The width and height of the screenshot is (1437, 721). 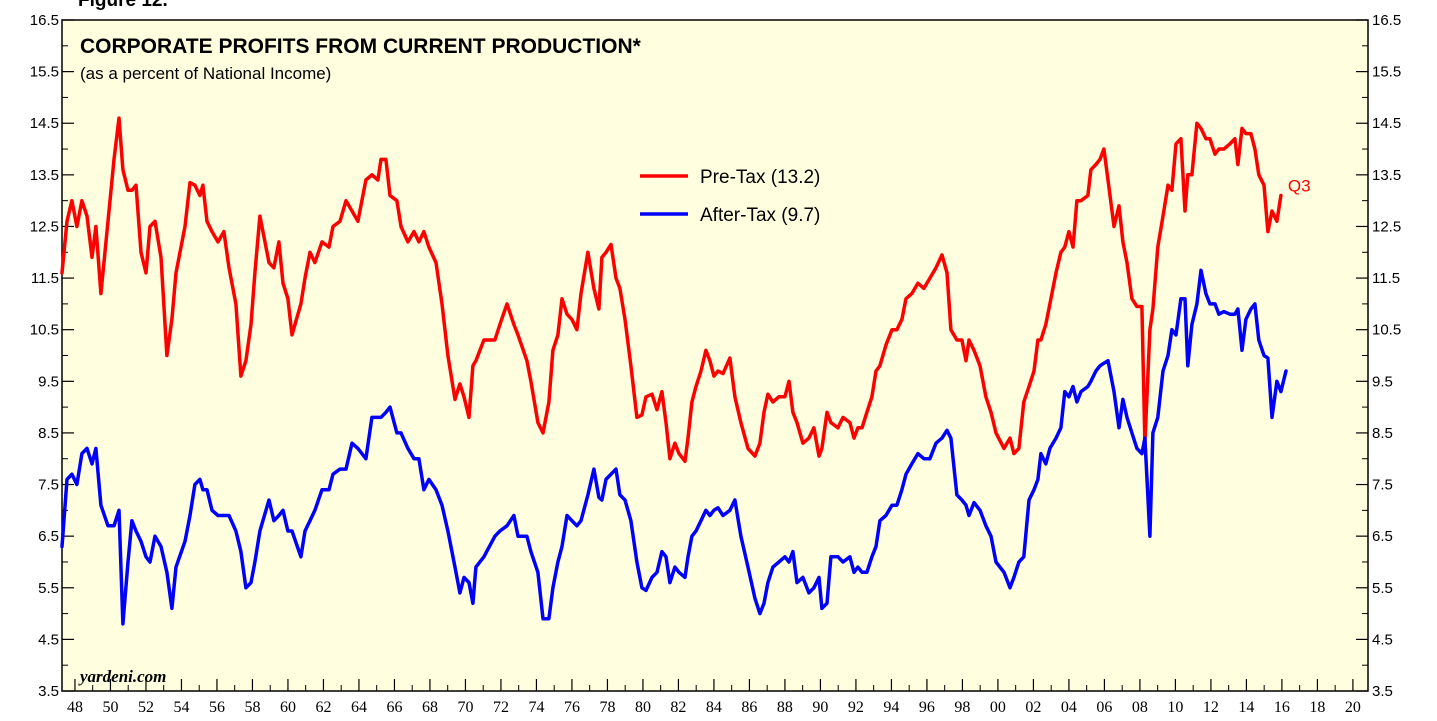 I want to click on annotation: Q3, so click(x=1299, y=185).